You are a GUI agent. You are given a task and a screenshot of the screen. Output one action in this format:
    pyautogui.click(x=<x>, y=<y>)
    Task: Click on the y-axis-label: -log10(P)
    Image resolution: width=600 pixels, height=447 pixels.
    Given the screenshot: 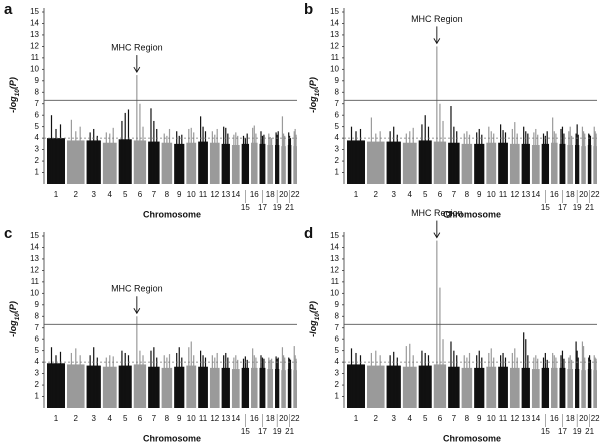 What is the action you would take?
    pyautogui.click(x=314, y=319)
    